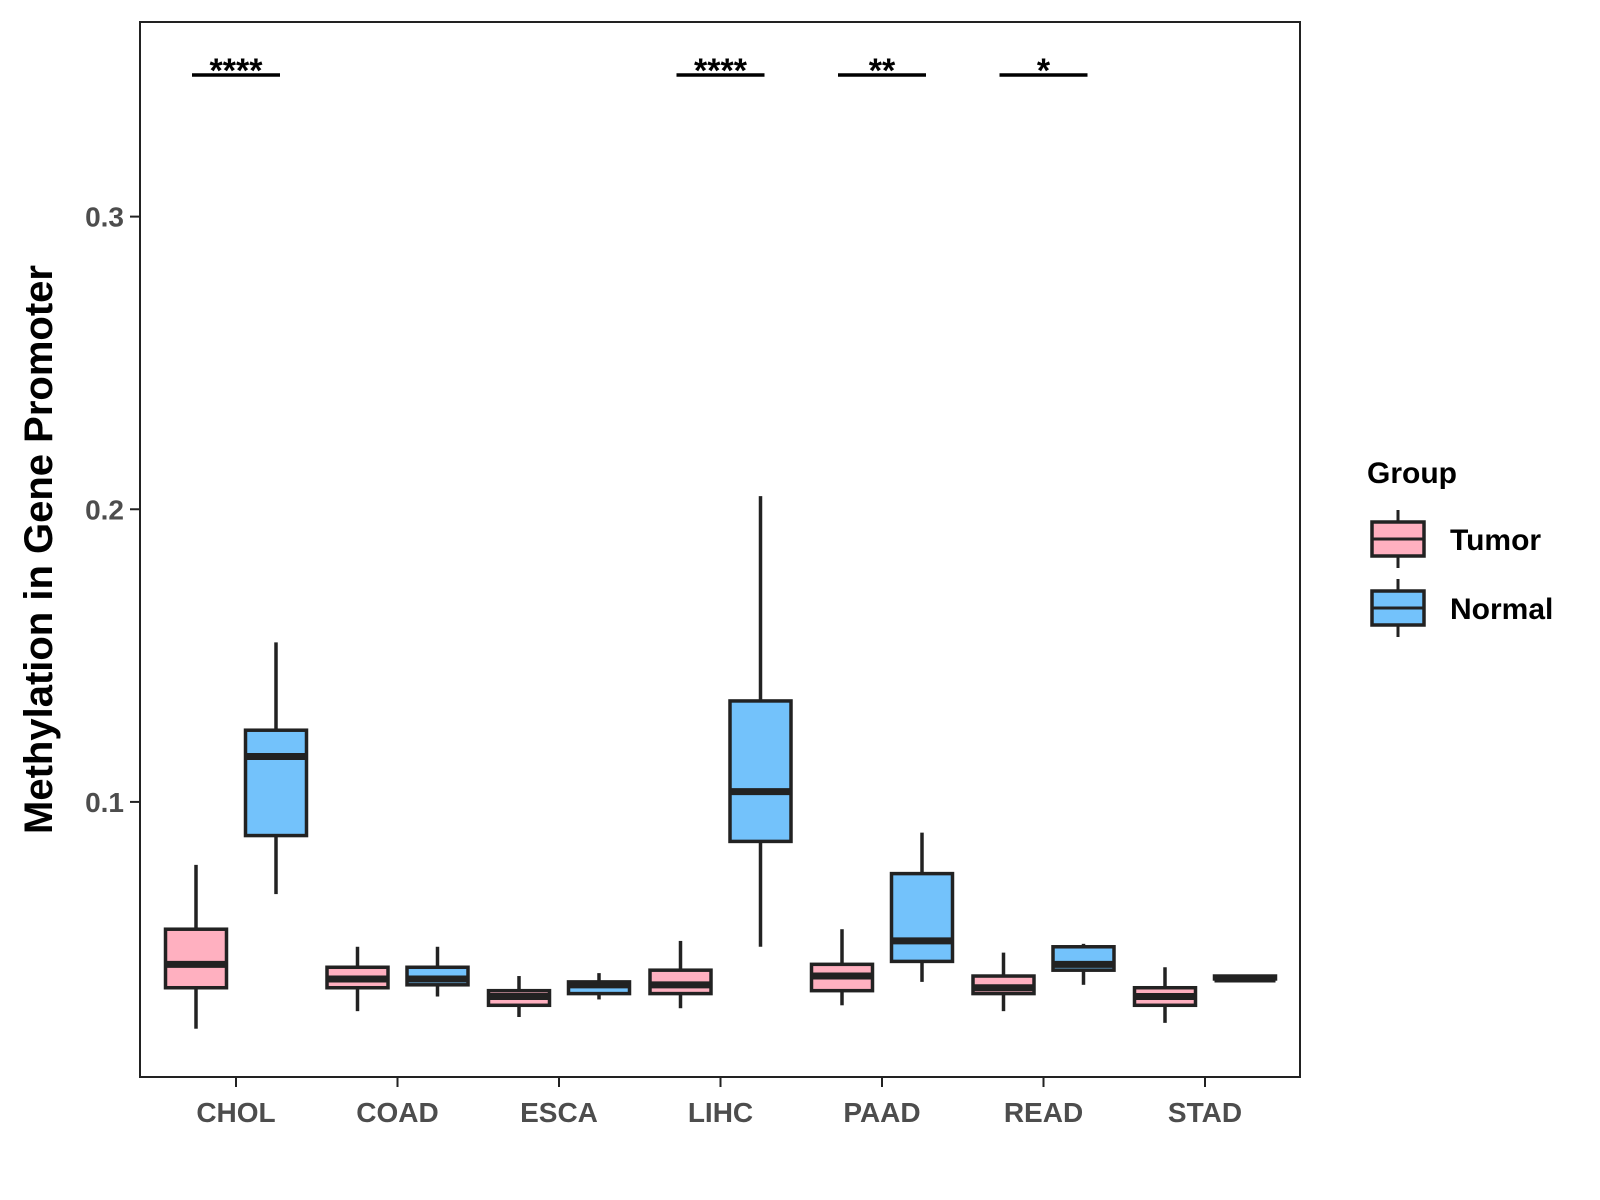 Image resolution: width=1600 pixels, height=1200 pixels. I want to click on box-normal-read, so click(1083, 964).